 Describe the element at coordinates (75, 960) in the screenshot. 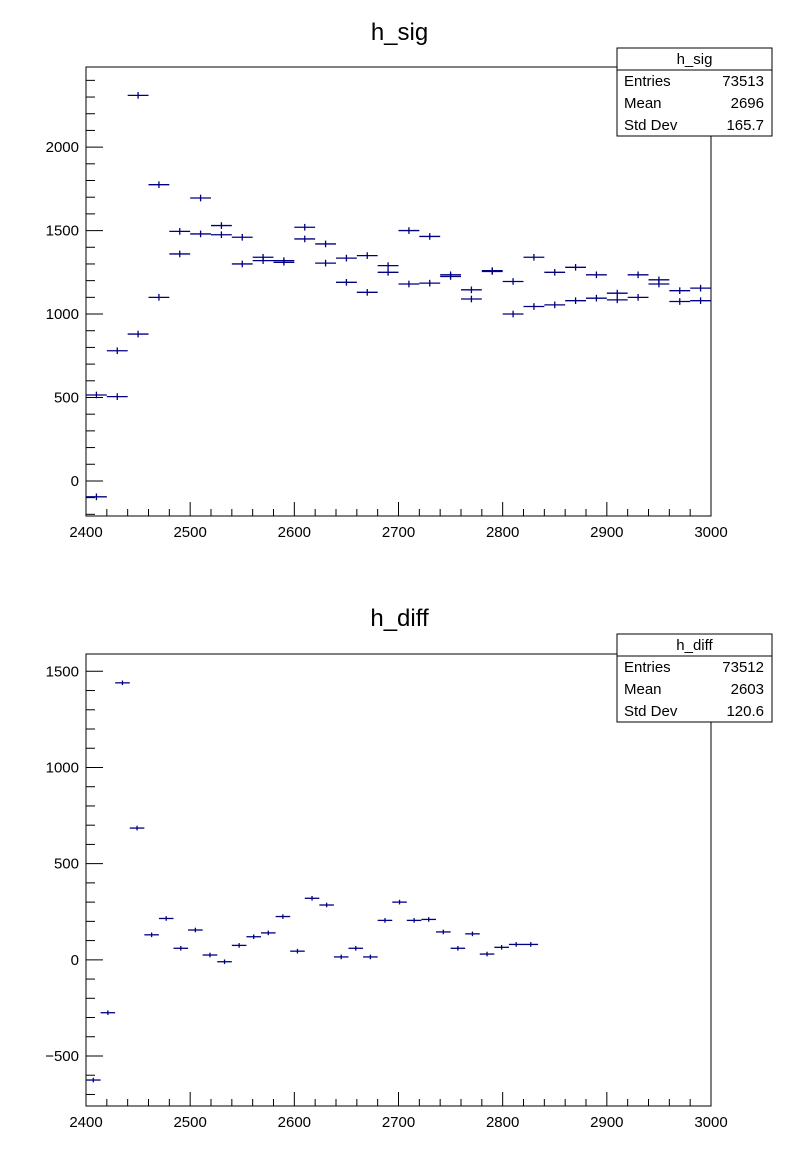

I see `y-tick-label: 0` at that location.